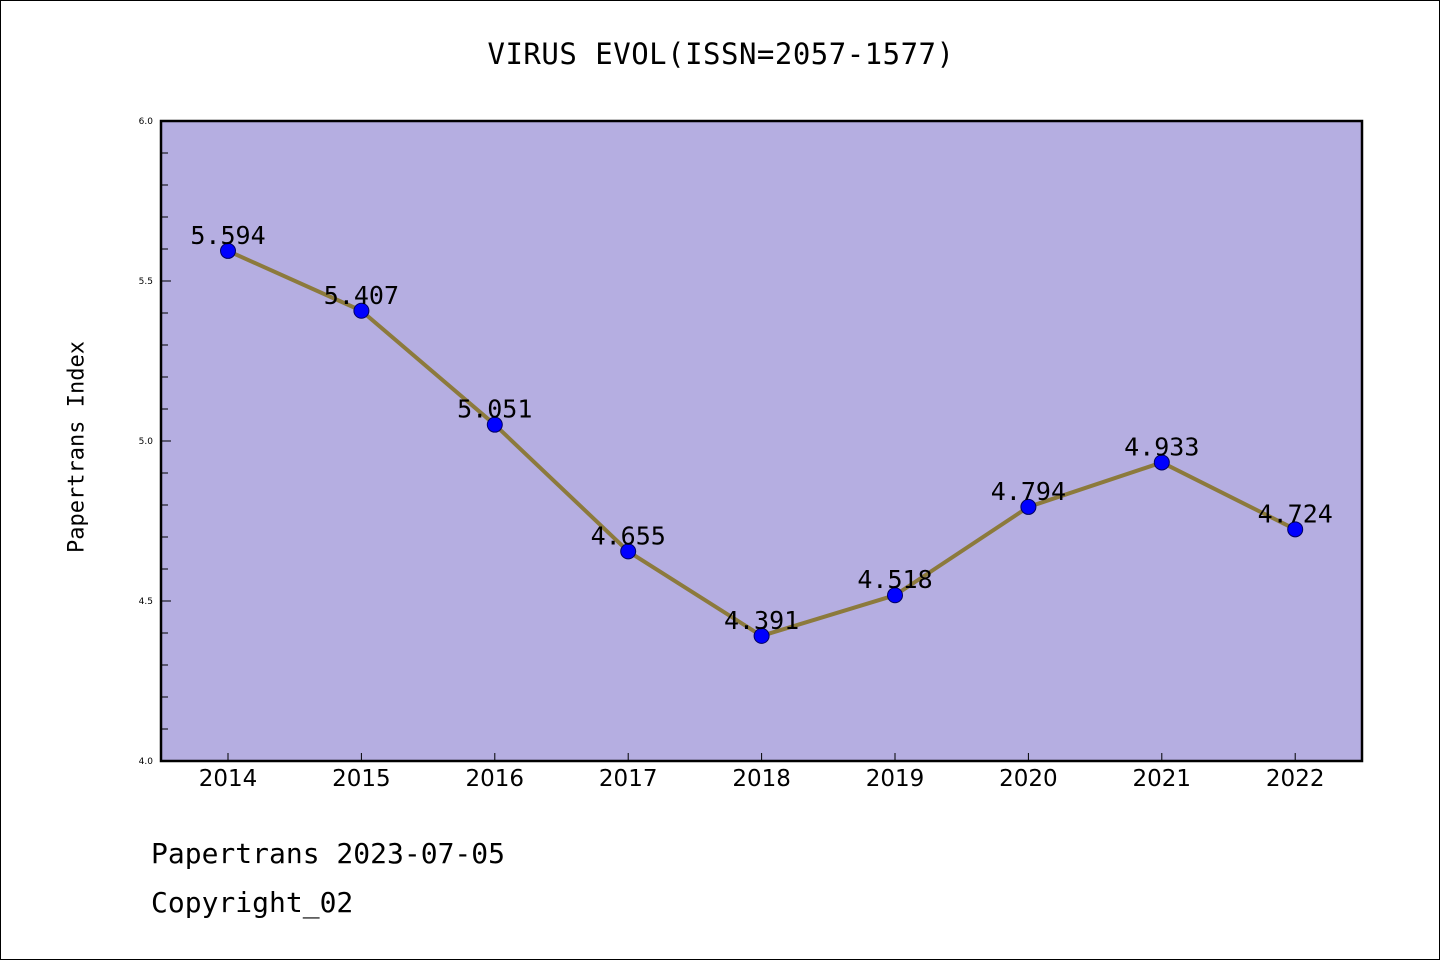 The height and width of the screenshot is (961, 1440). What do you see at coordinates (1295, 779) in the screenshot?
I see `x-tick-label: 2022` at bounding box center [1295, 779].